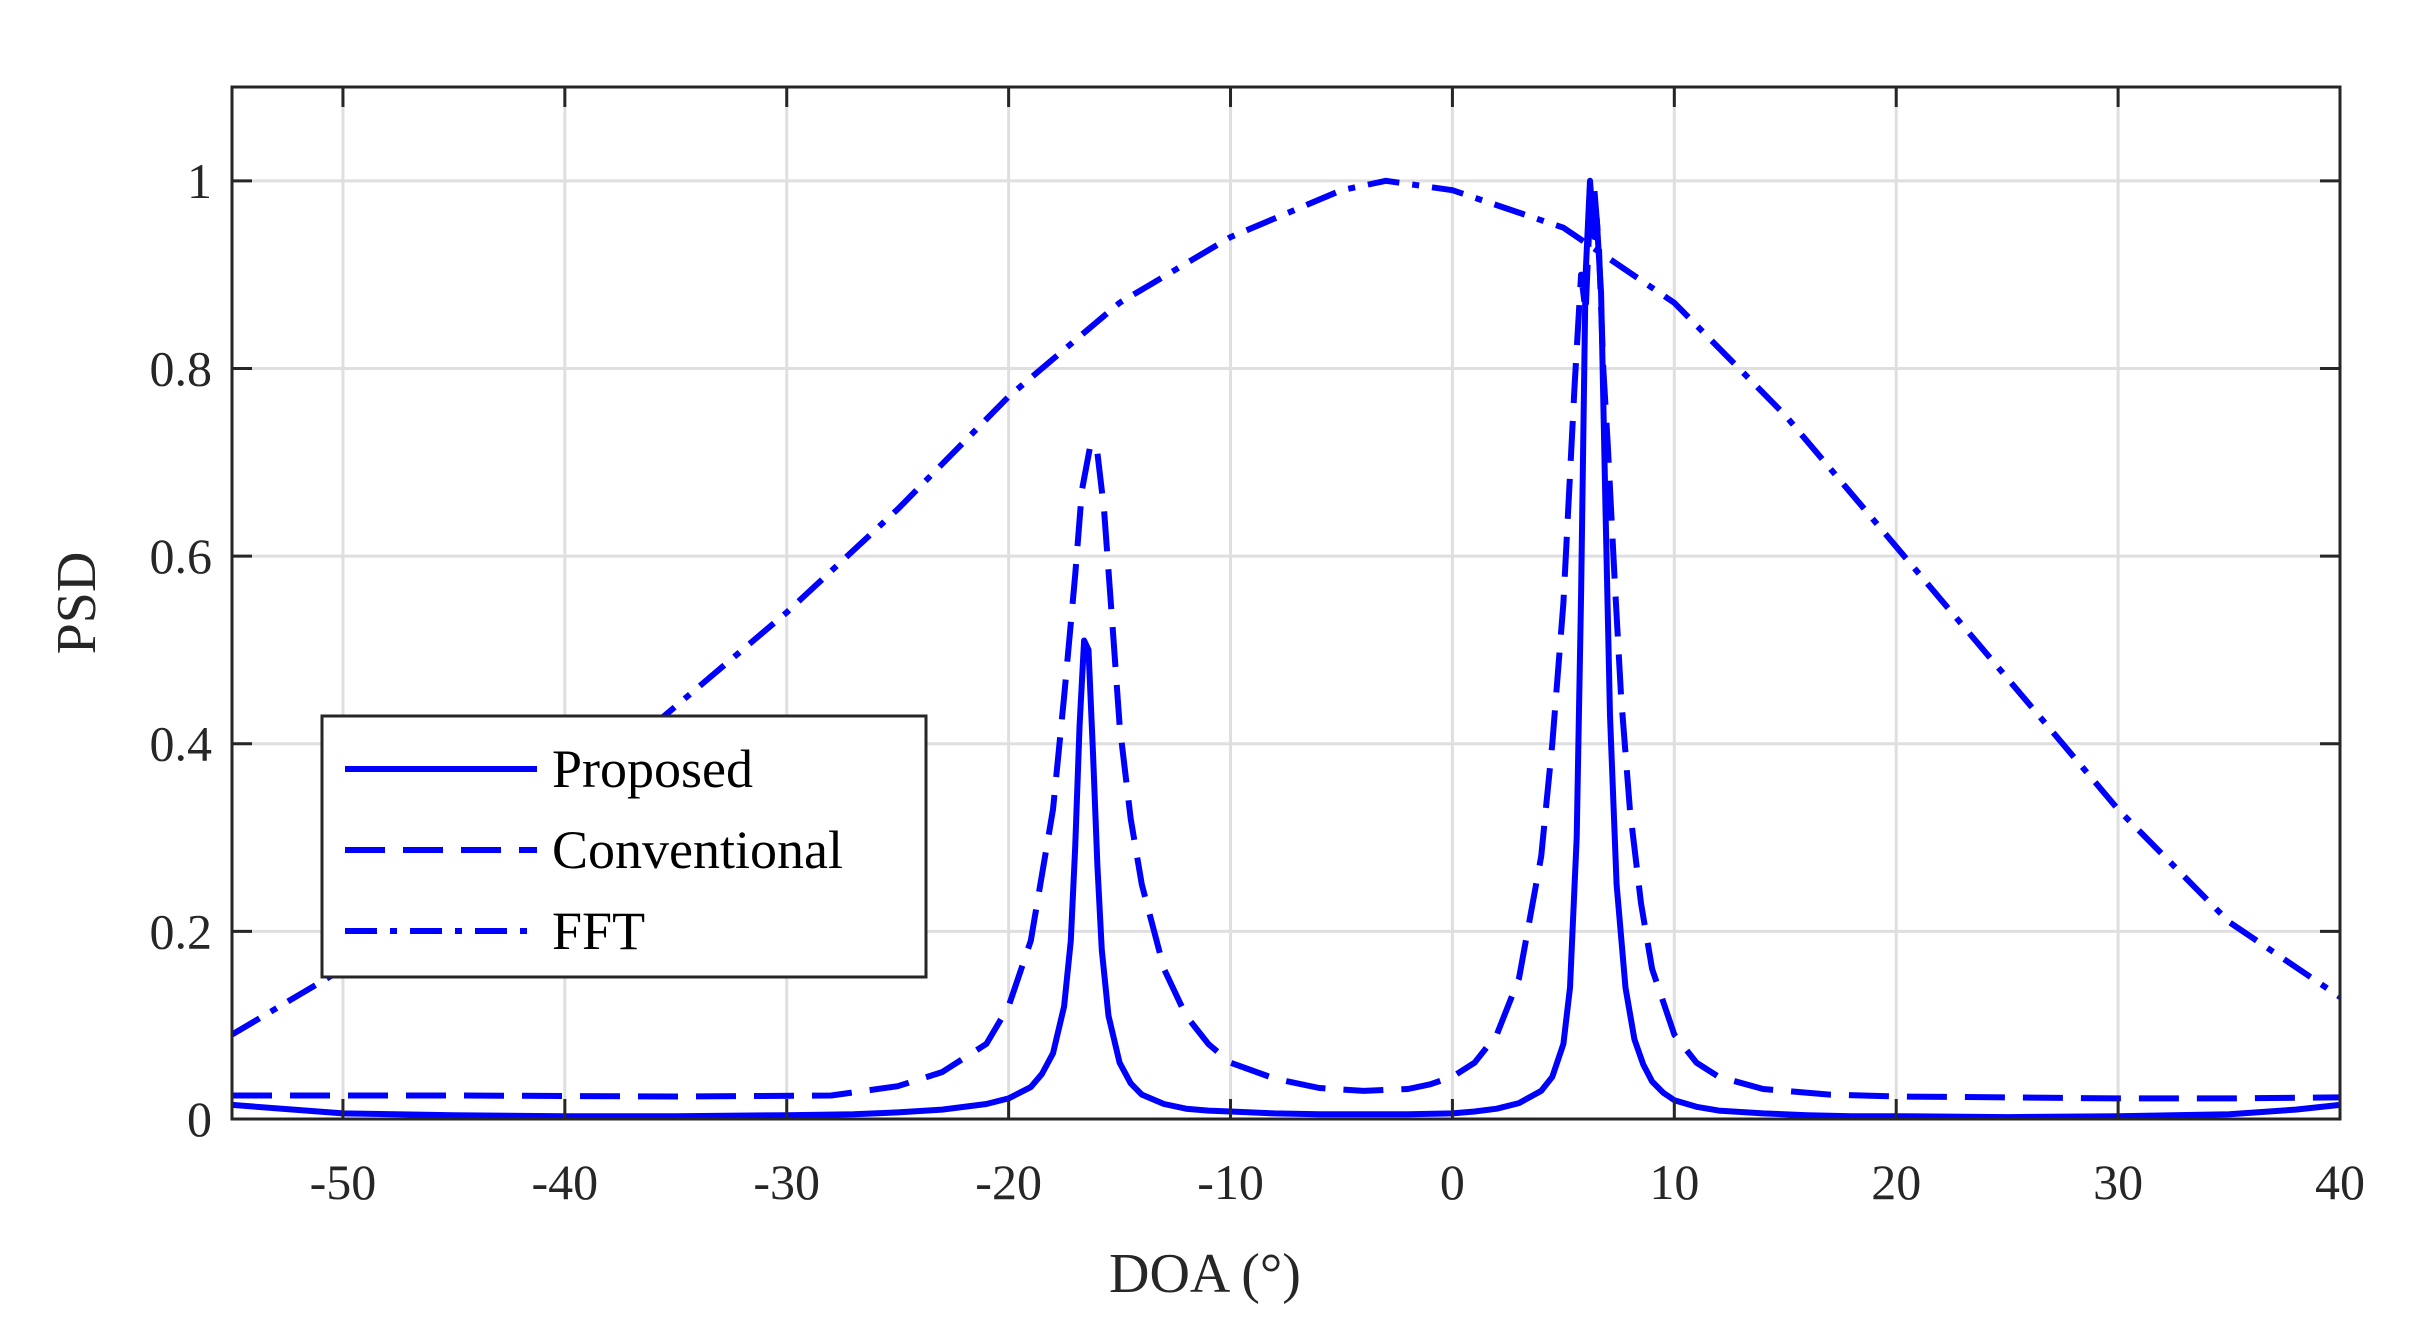 The image size is (2411, 1326). Describe the element at coordinates (697, 850) in the screenshot. I see `legend-label-conventional: Conventional` at that location.